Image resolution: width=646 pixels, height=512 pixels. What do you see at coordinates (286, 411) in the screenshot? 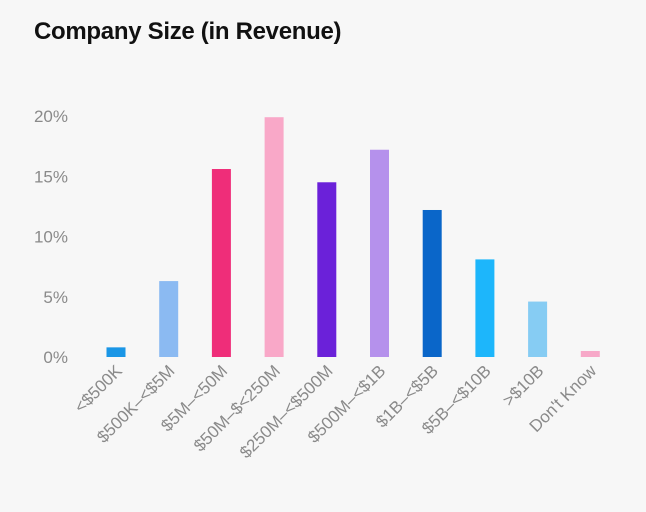
I see `x-tick-label: $250M–<$500M` at bounding box center [286, 411].